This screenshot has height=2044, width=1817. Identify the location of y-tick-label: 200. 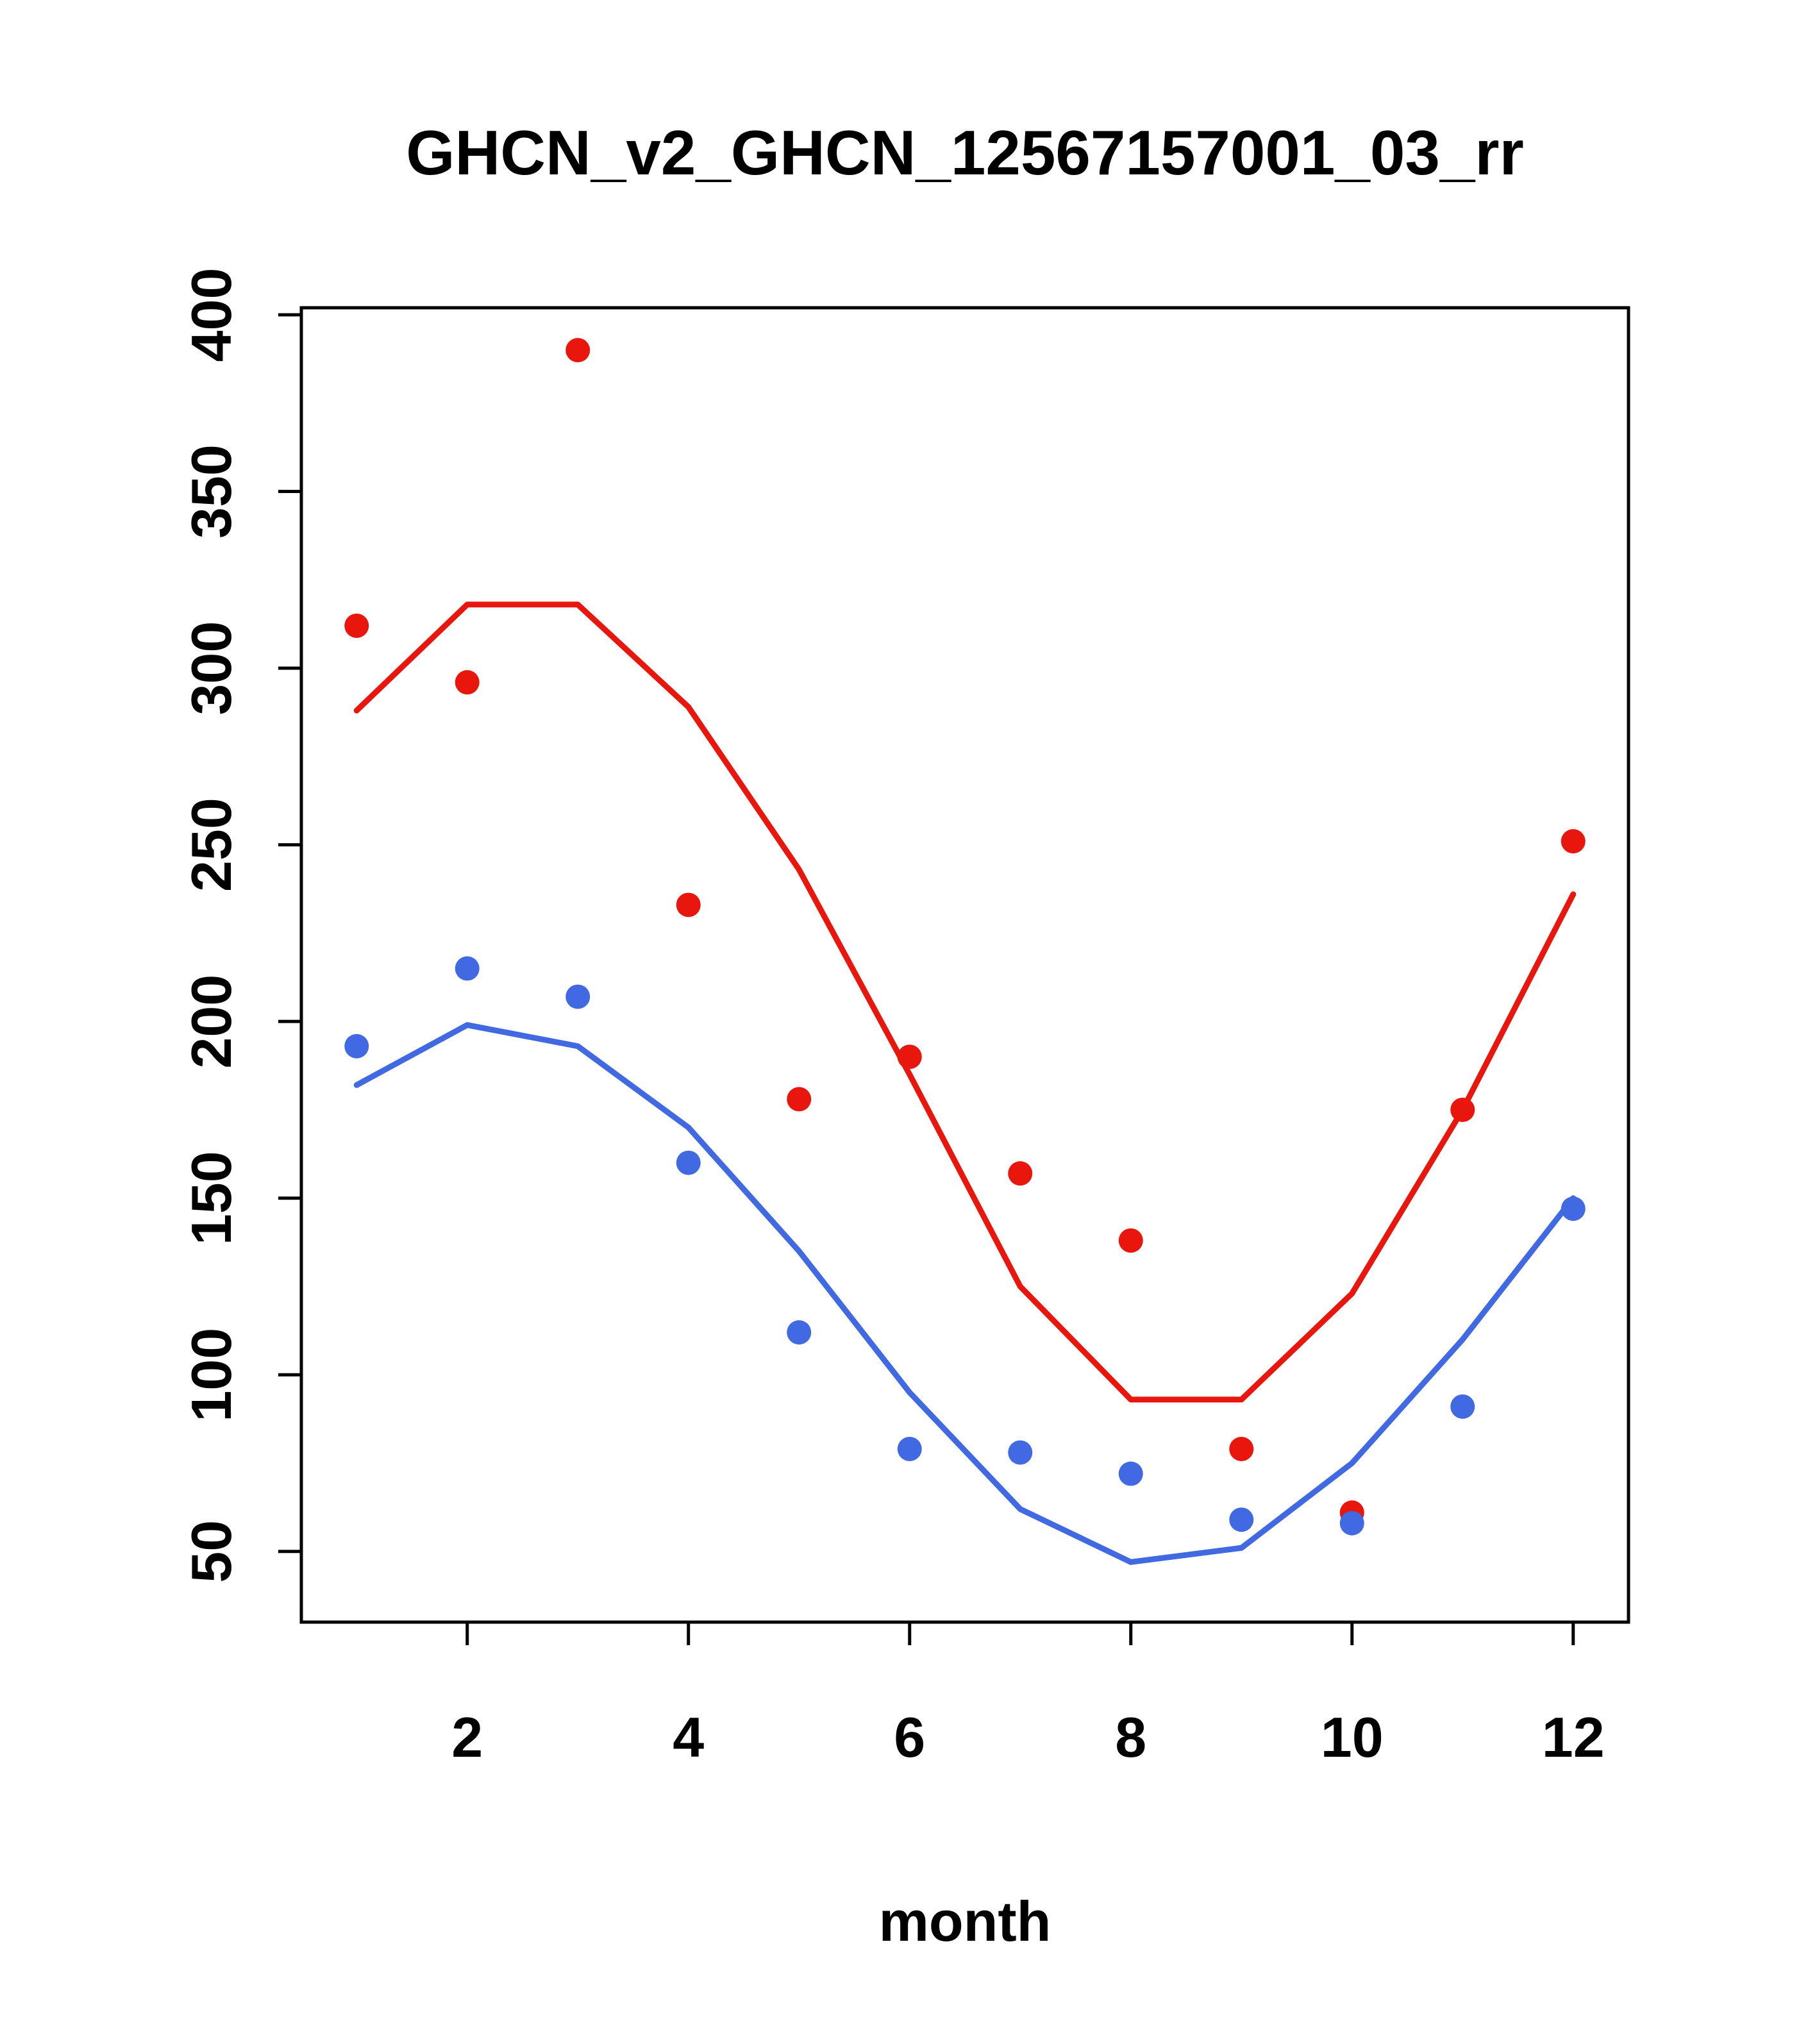
(212, 1022).